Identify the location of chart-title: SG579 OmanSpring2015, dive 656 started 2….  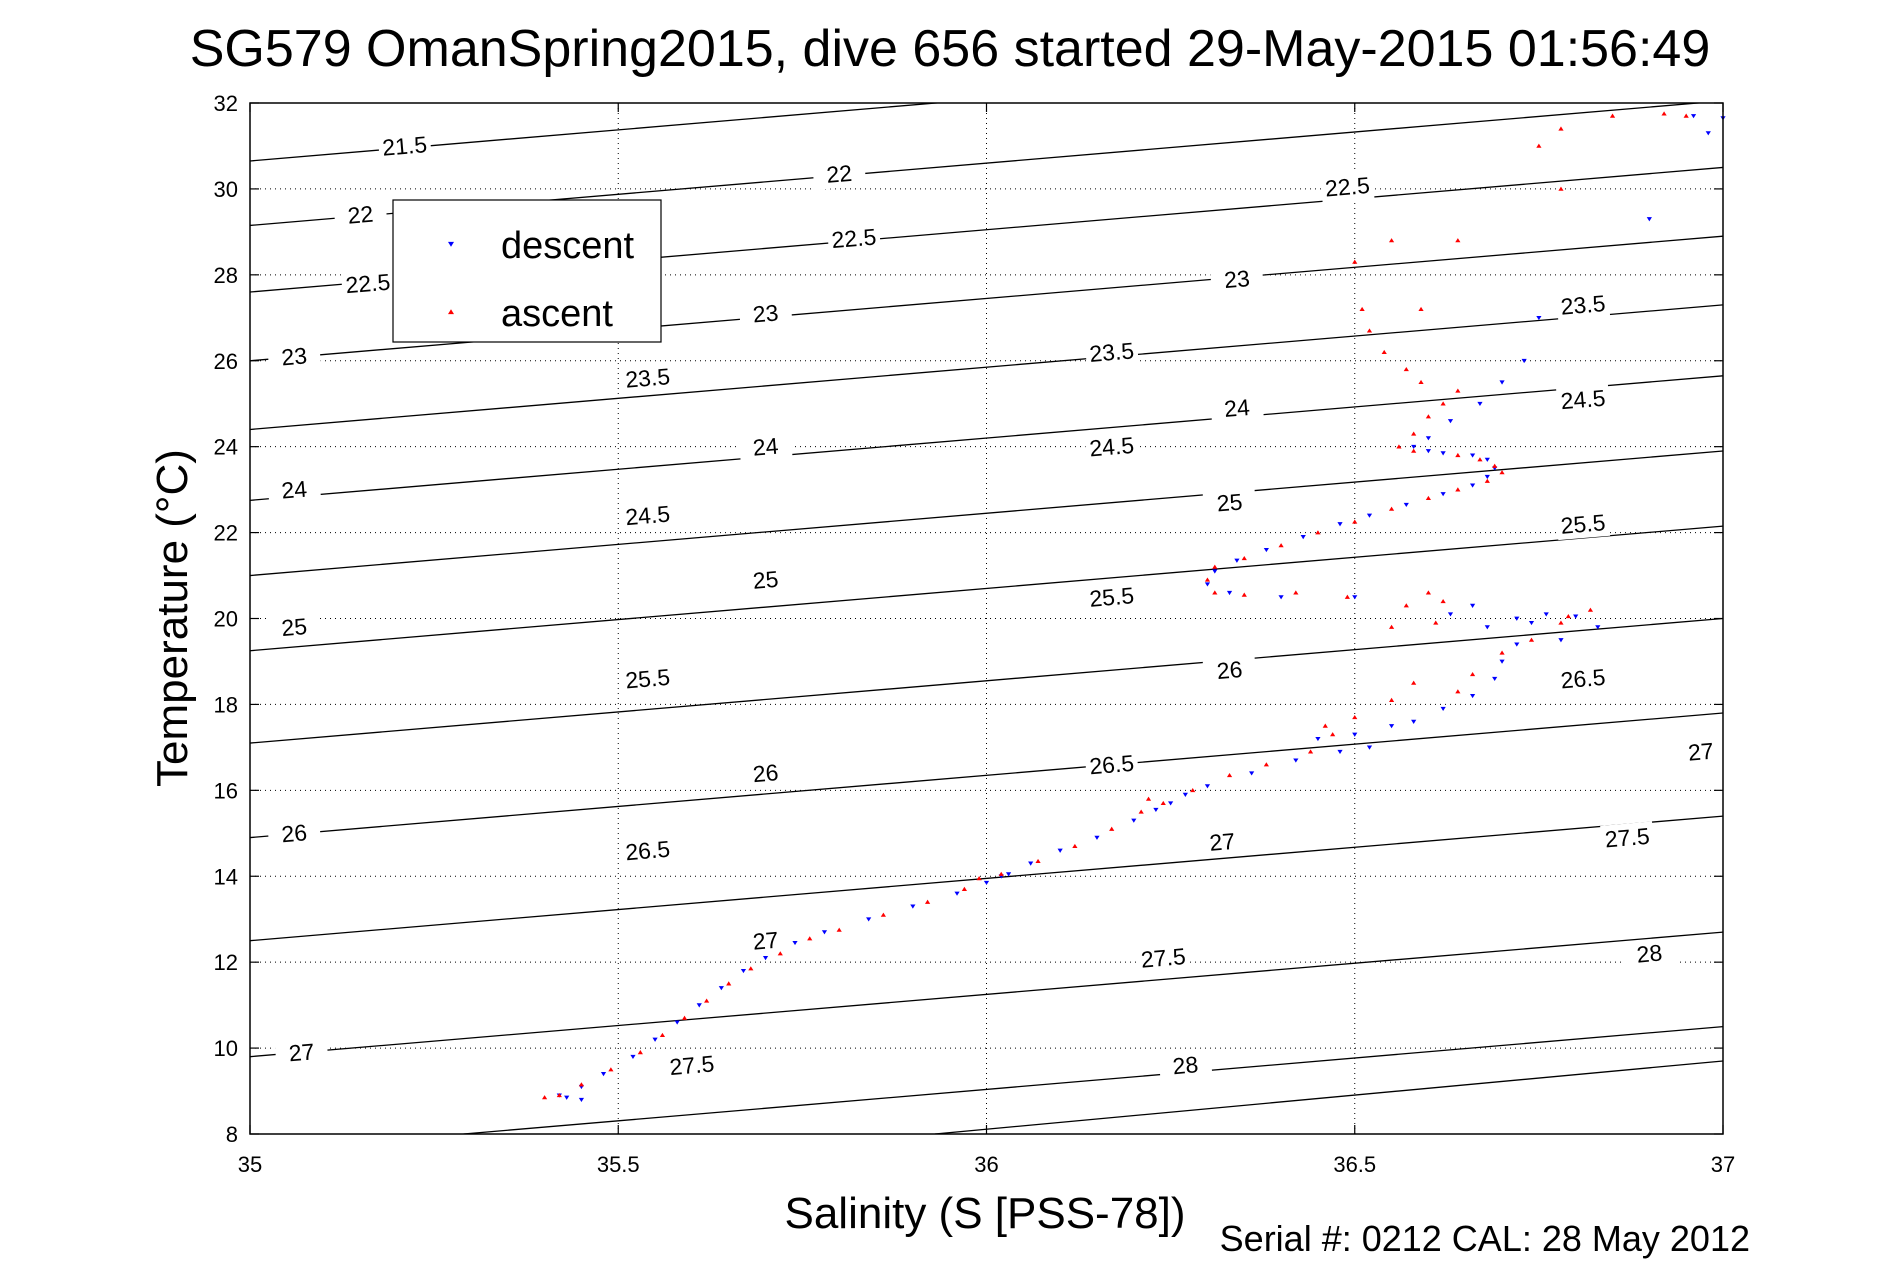
(950, 49).